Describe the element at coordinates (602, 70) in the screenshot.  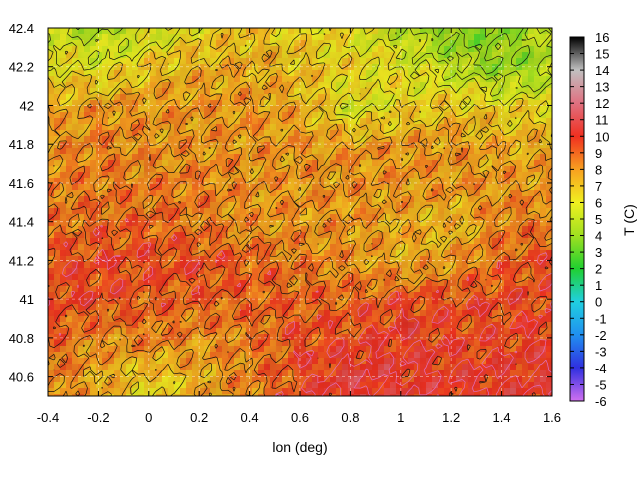
I see `colorbar-tick-label: 14` at that location.